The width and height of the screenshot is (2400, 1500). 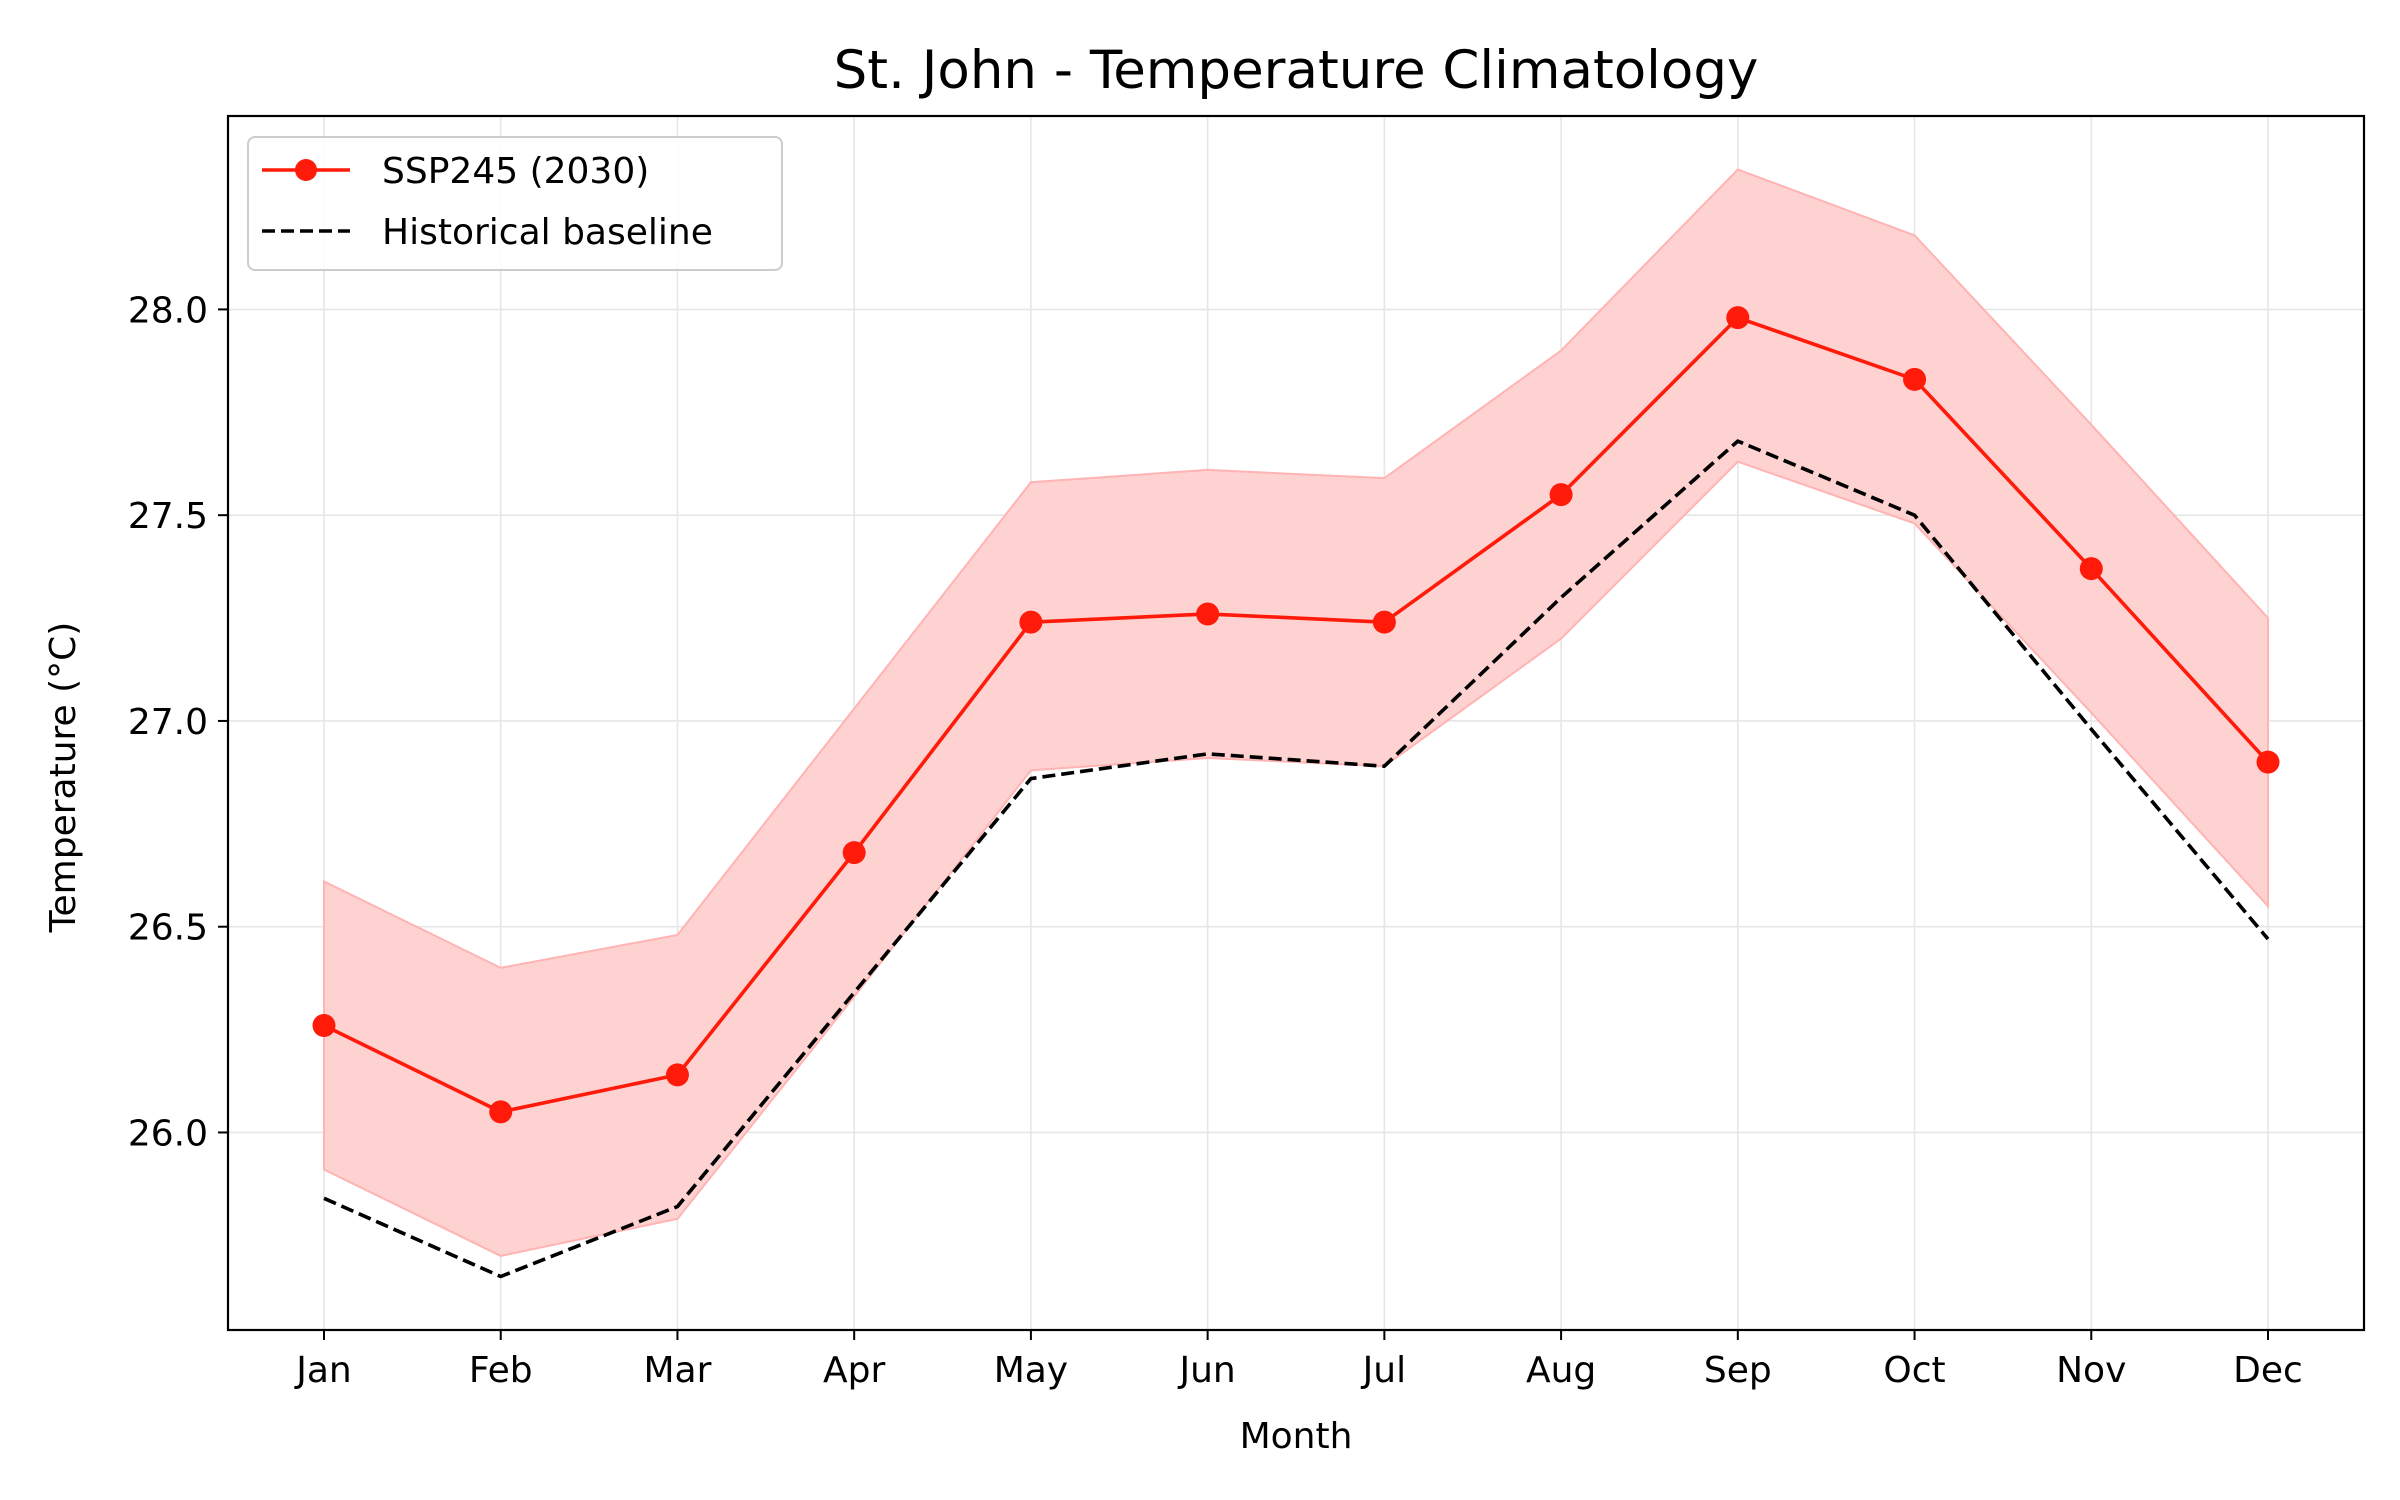 I want to click on x-tick-label: May, so click(x=1031, y=1370).